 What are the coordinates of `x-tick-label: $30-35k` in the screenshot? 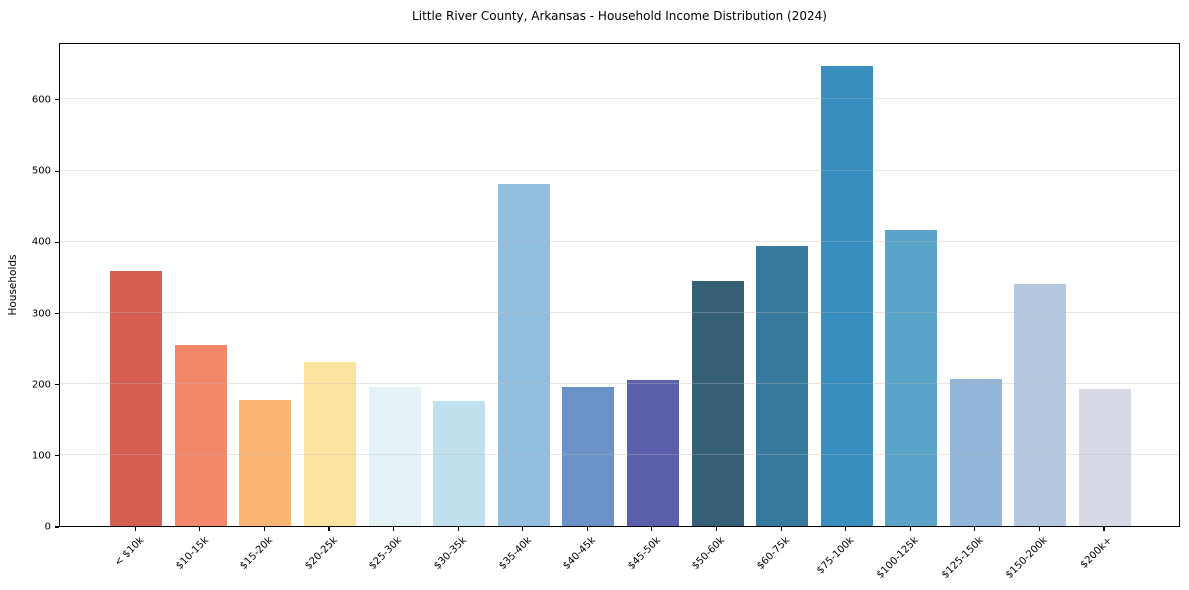 It's located at (450, 553).